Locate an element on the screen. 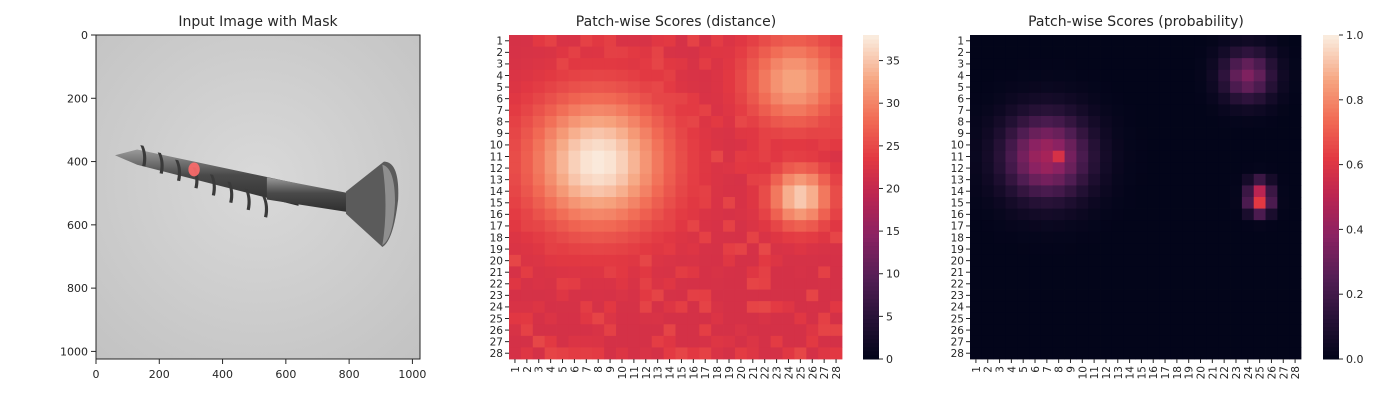  y-tick-label: 20 is located at coordinates (496, 261).